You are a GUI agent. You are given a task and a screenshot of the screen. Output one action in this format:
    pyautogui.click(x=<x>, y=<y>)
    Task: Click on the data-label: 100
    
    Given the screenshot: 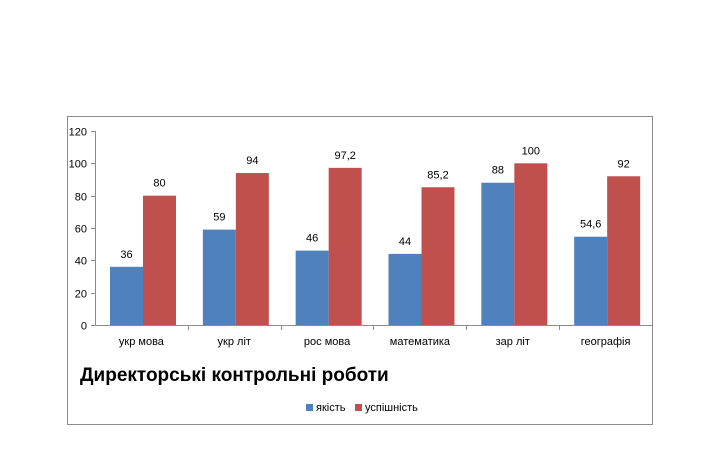 What is the action you would take?
    pyautogui.click(x=531, y=151)
    